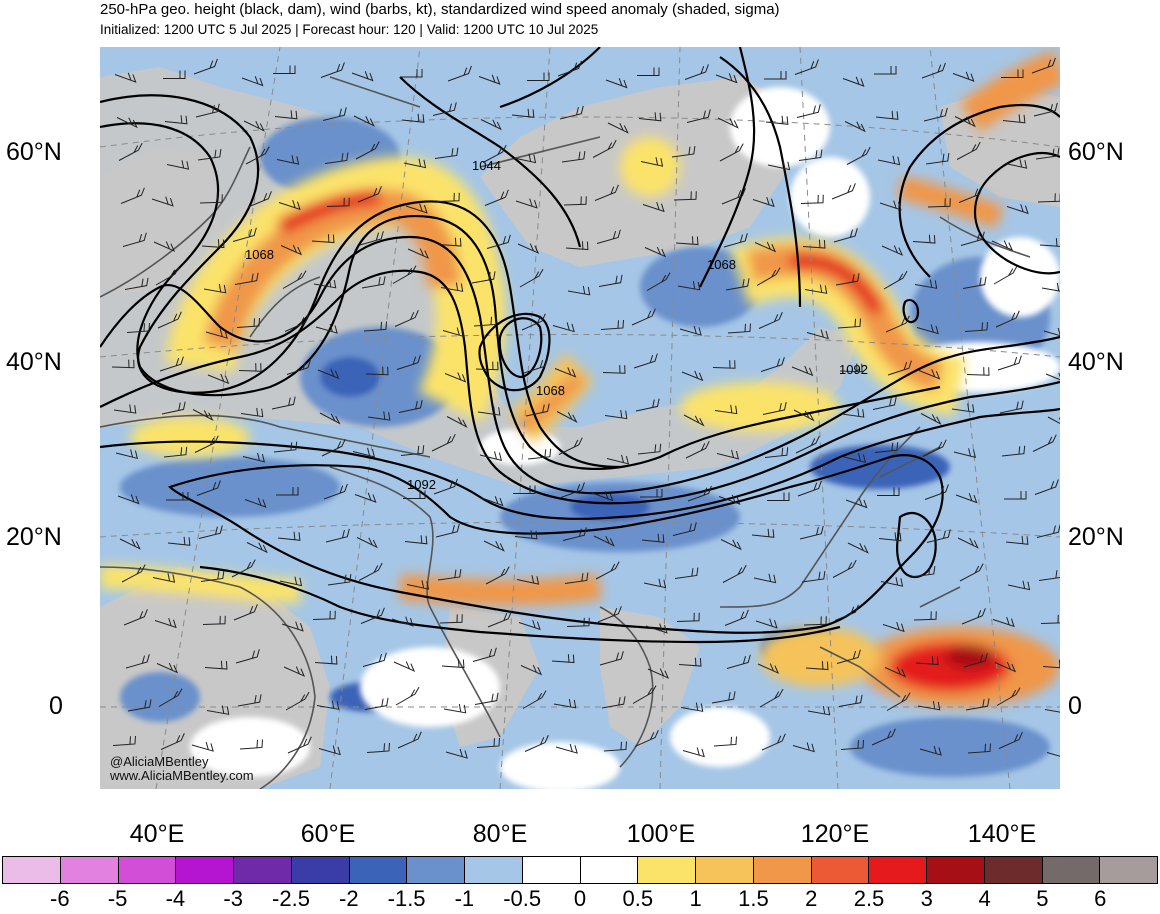 The height and width of the screenshot is (914, 1160). I want to click on lat-label-0-left: 0, so click(56, 706).